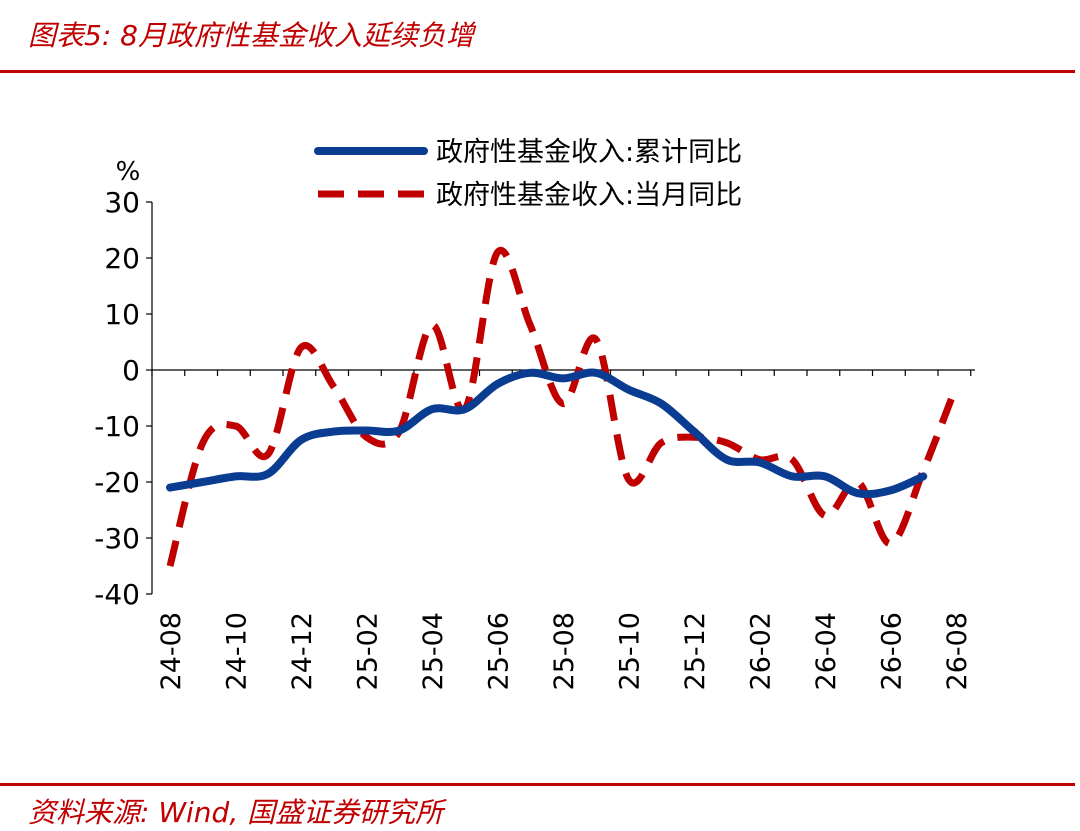  Describe the element at coordinates (117, 538) in the screenshot. I see `y-tick-label: -30` at that location.